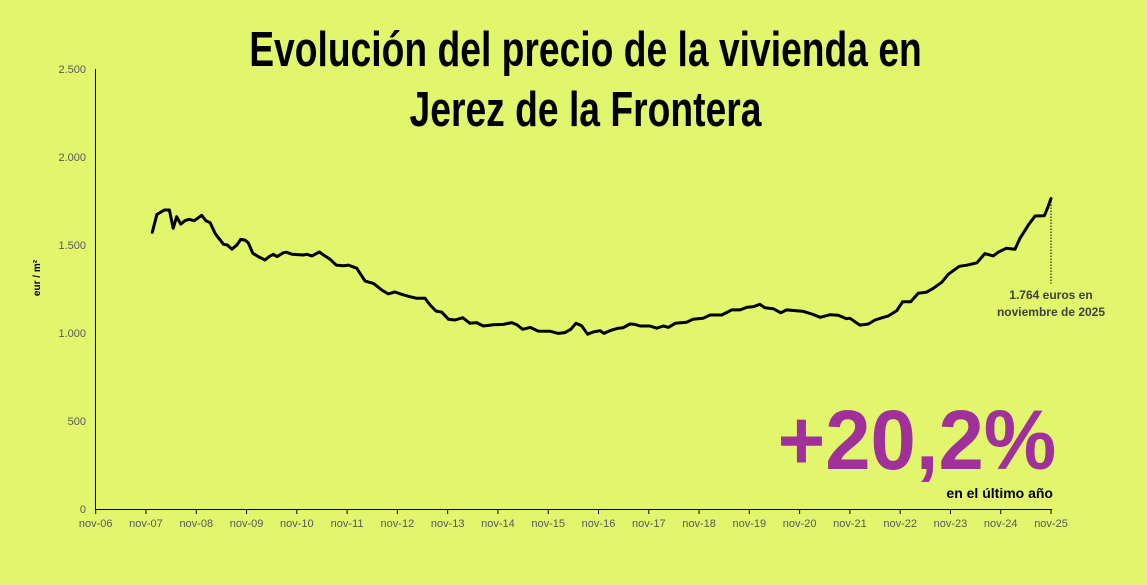 This screenshot has width=1147, height=585. I want to click on annual-change-value: +20,2%, so click(916, 440).